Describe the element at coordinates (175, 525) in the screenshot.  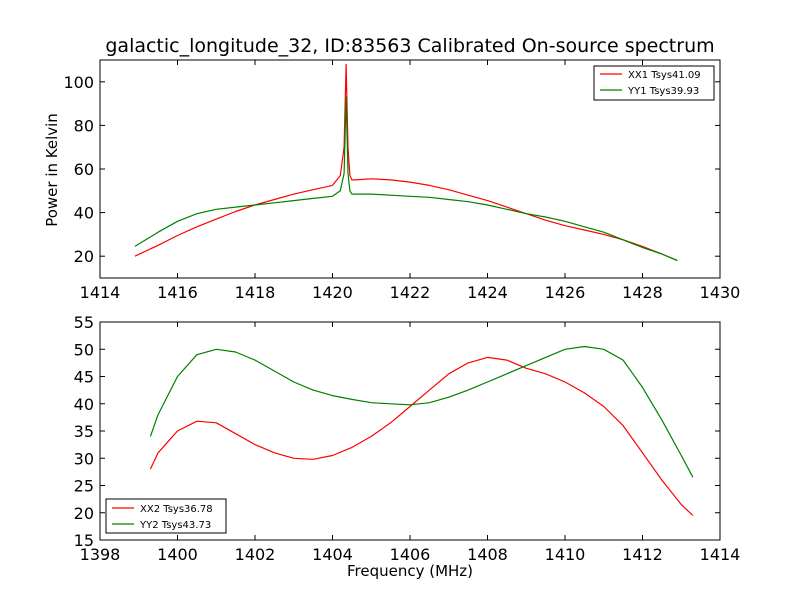
I see `bottom-legend-label-yy2: YY2 Tsys43.73` at that location.